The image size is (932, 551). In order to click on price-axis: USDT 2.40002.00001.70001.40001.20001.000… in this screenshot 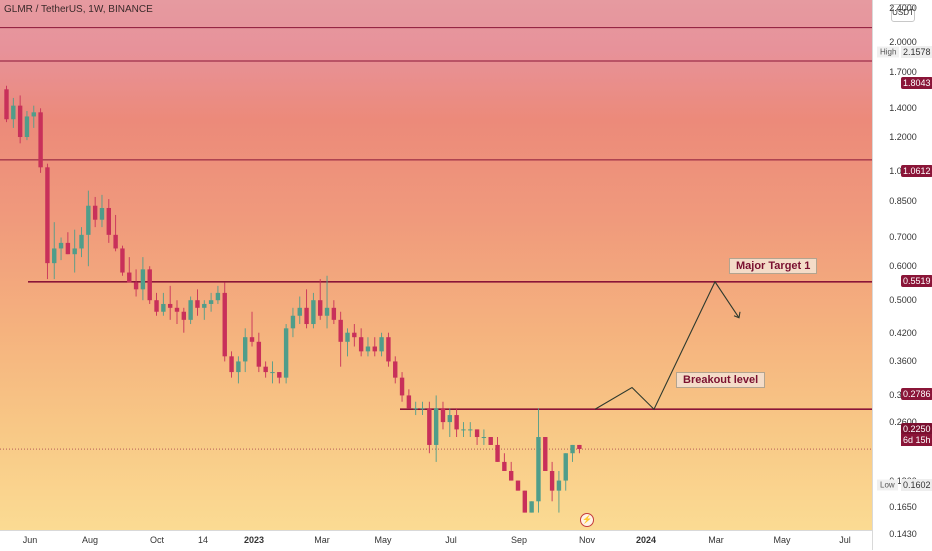, I will do `click(902, 275)`.